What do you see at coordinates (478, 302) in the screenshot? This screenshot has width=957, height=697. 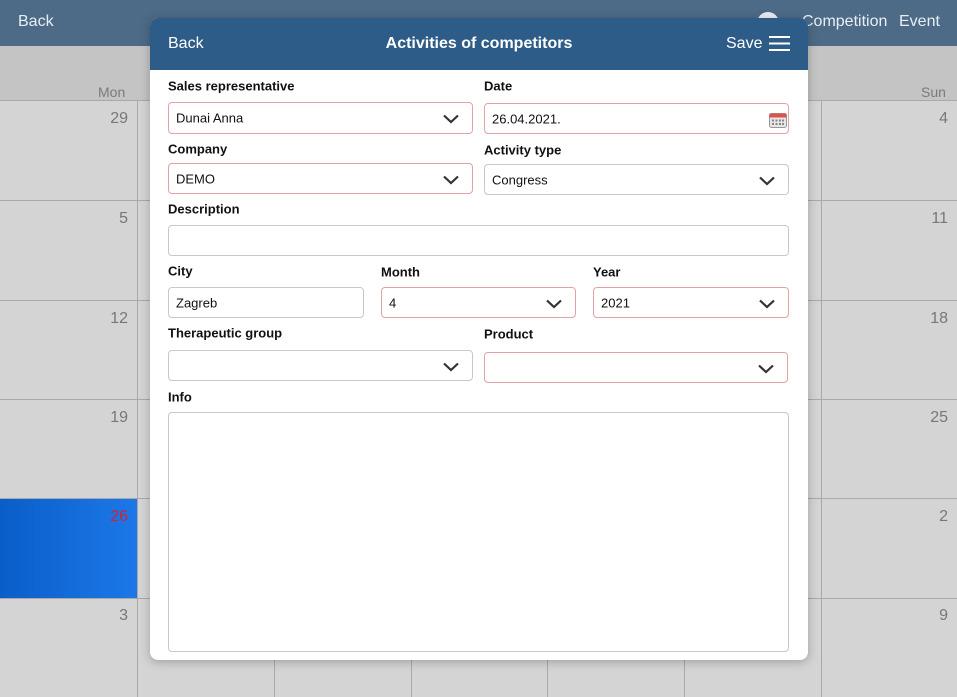 I see `dropdown: 4` at bounding box center [478, 302].